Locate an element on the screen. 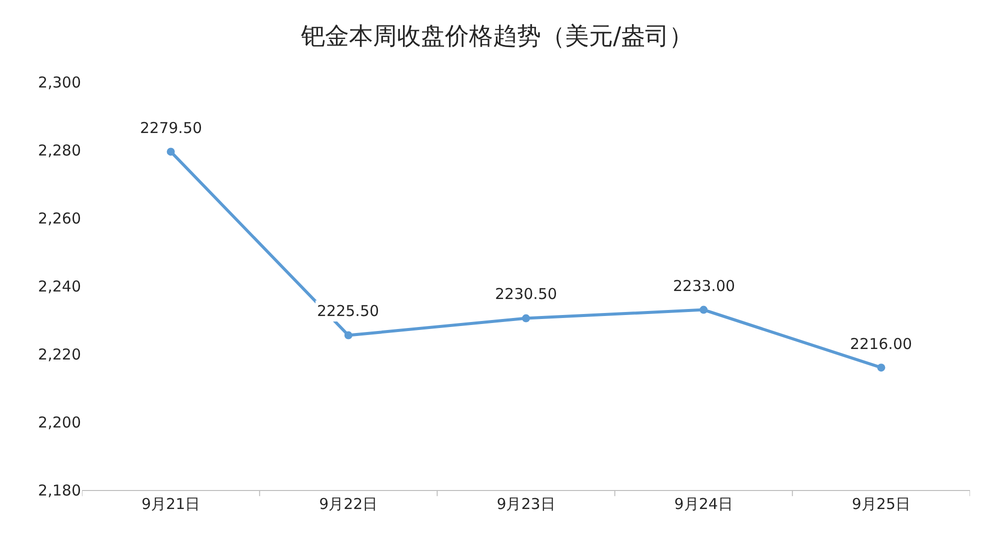  y-tick-label: 2,200 is located at coordinates (59, 422).